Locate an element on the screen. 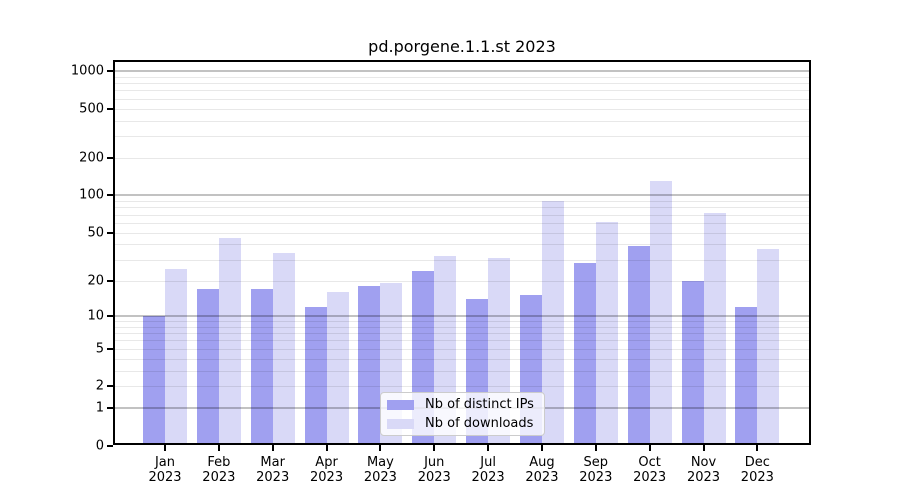 The image size is (900, 500). x-tick-label-apr: Apr 2023 is located at coordinates (327, 470).